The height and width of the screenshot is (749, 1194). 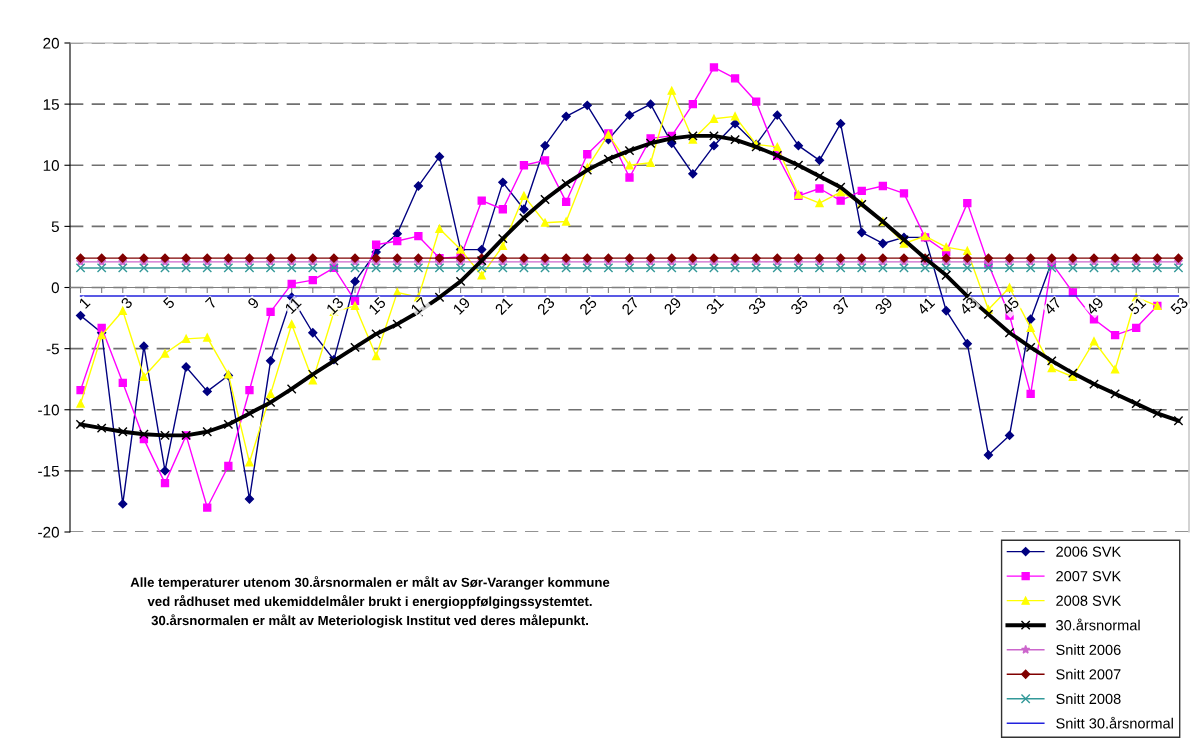 What do you see at coordinates (799, 306) in the screenshot?
I see `x-tick-label: 35` at bounding box center [799, 306].